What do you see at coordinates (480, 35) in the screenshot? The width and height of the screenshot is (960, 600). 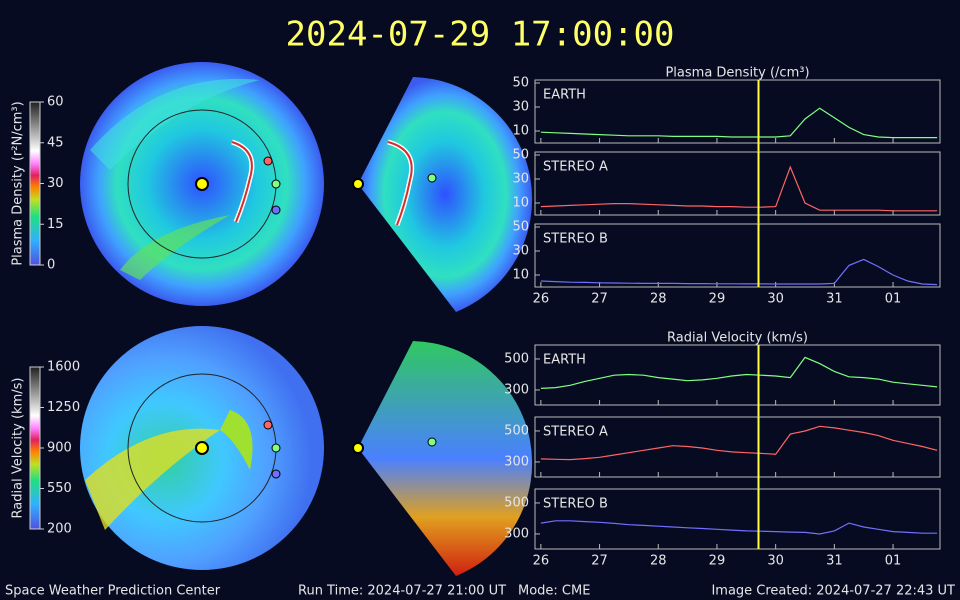 I see `timestamp: 2024-07-29 17:00:00` at bounding box center [480, 35].